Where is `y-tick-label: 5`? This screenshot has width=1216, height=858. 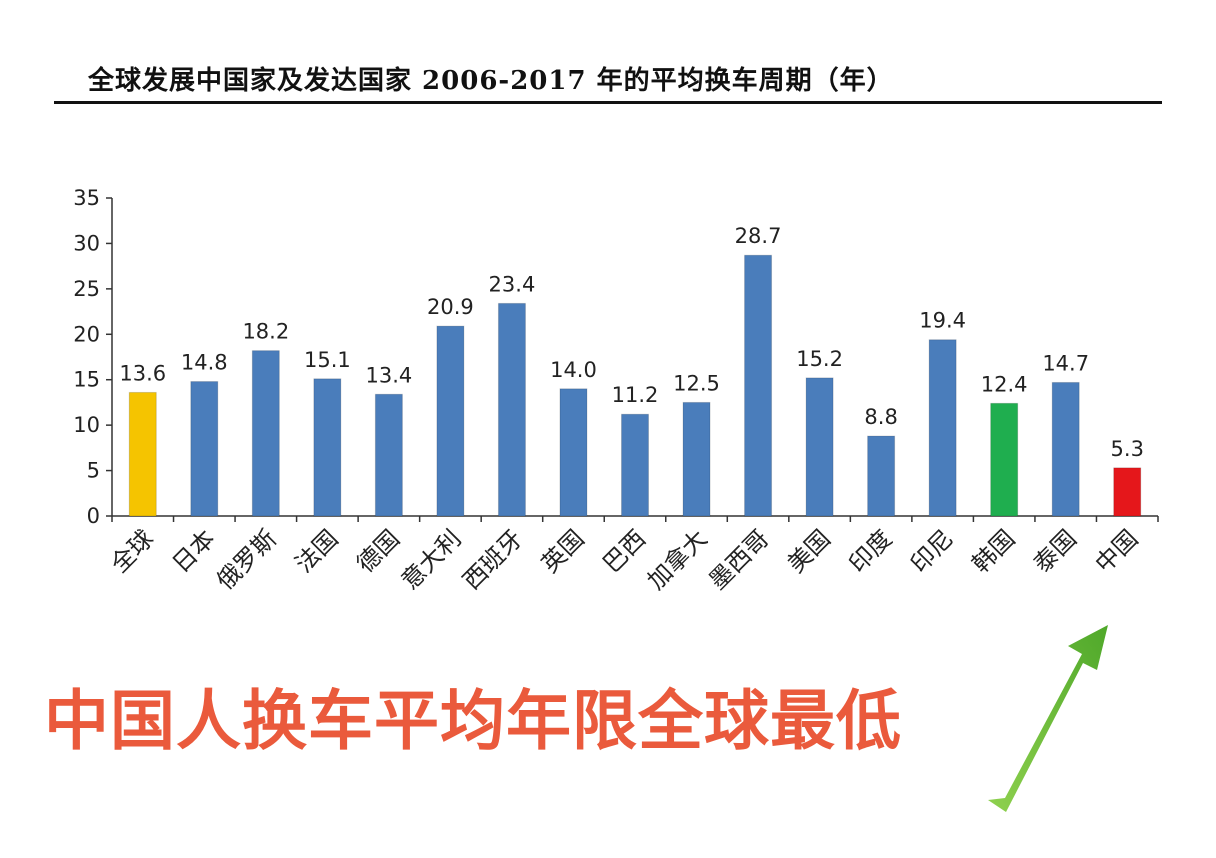 y-tick-label: 5 is located at coordinates (93, 471).